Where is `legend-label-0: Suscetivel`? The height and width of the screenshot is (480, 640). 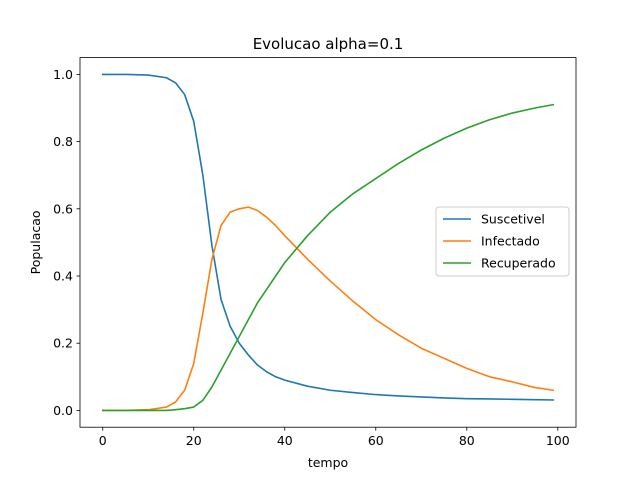
legend-label-0: Suscetivel is located at coordinates (513, 219).